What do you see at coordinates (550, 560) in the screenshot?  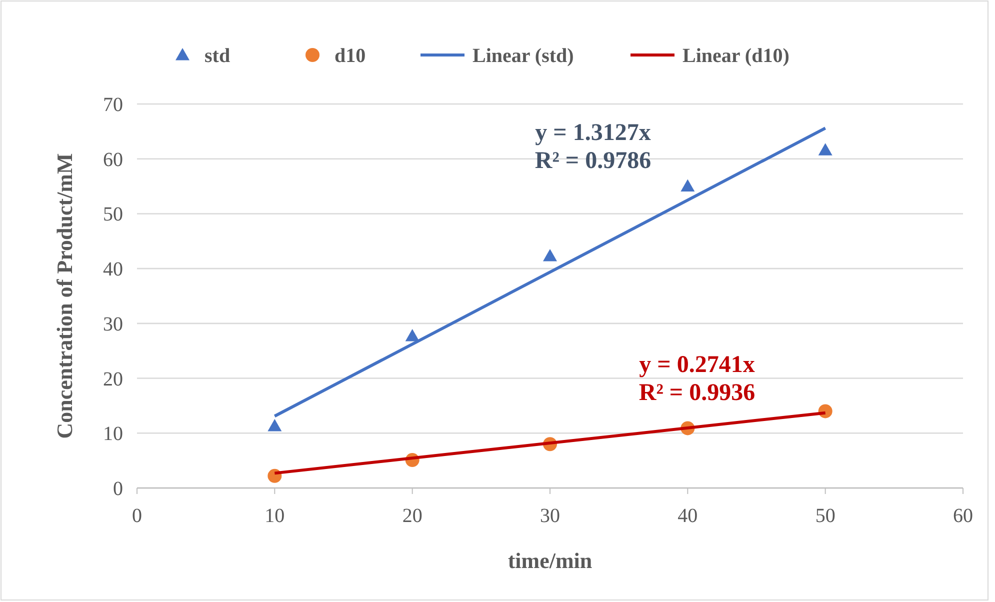 I see `x-axis-title: time/min` at bounding box center [550, 560].